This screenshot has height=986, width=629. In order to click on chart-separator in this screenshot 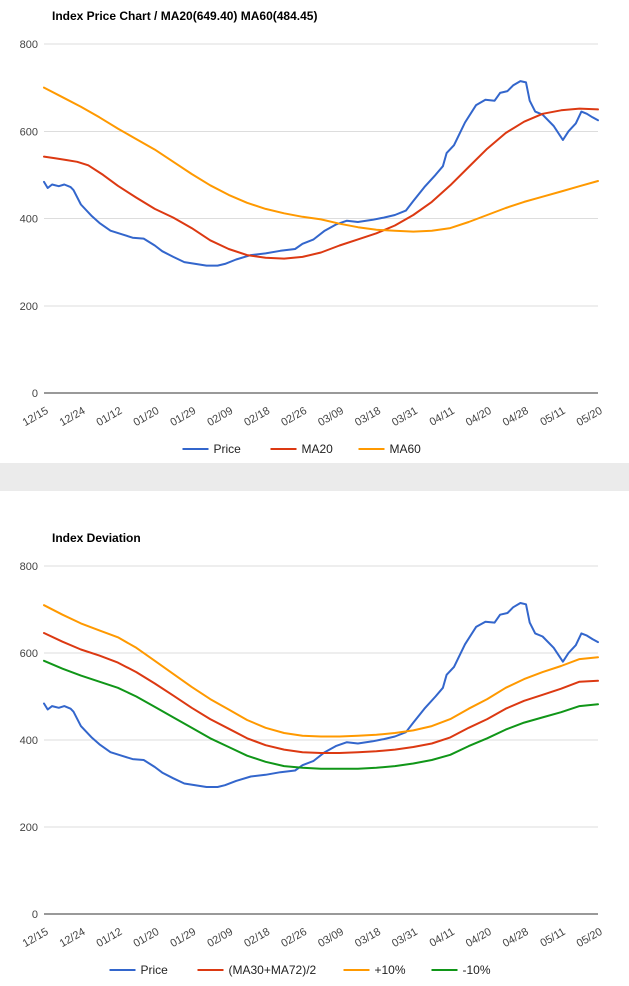, I will do `click(314, 477)`.